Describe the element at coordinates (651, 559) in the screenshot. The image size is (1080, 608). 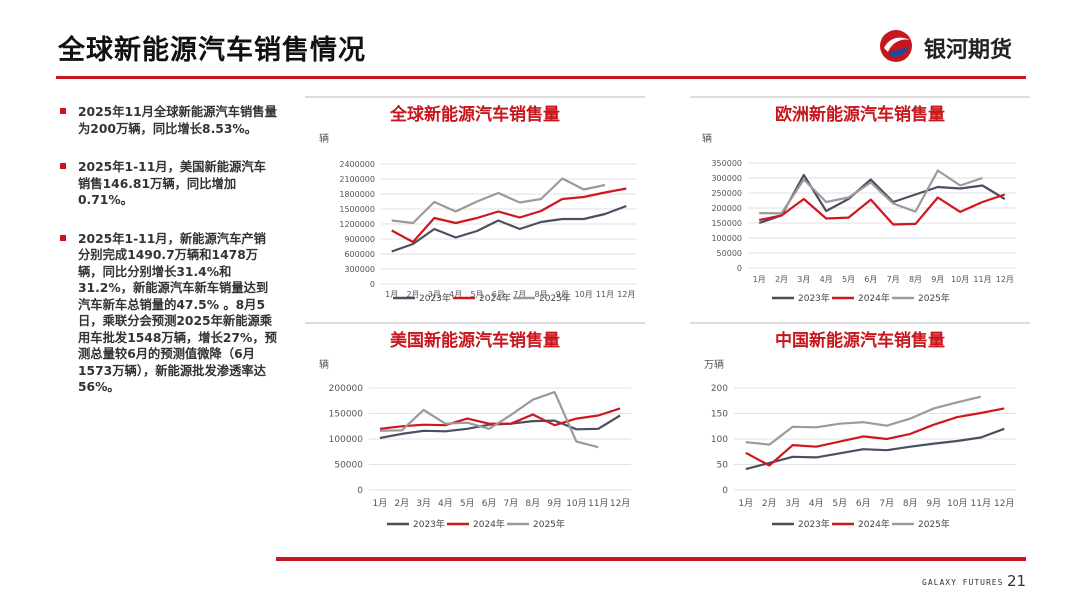
I see `footer-divider` at that location.